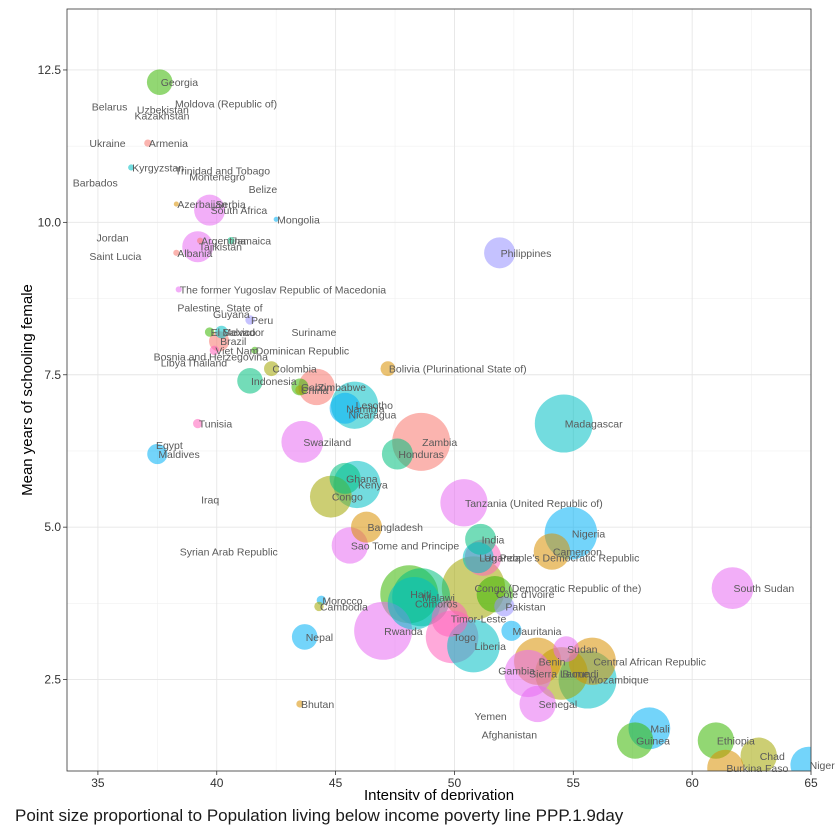 The image size is (839, 840). I want to click on point-label: Comoros, so click(436, 604).